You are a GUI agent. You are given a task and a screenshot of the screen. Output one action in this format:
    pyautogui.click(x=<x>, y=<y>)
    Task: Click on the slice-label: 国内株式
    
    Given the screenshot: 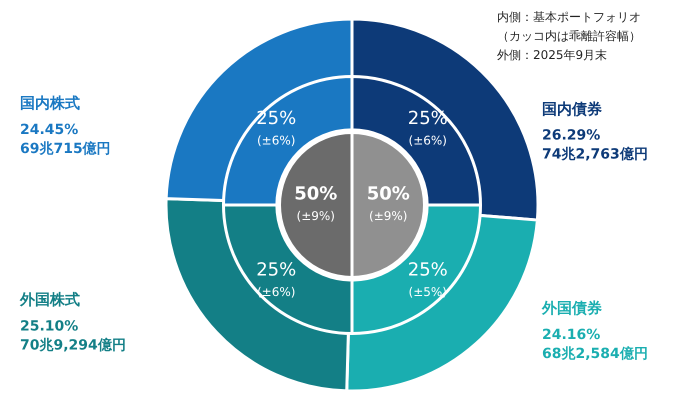 What is the action you would take?
    pyautogui.click(x=50, y=103)
    